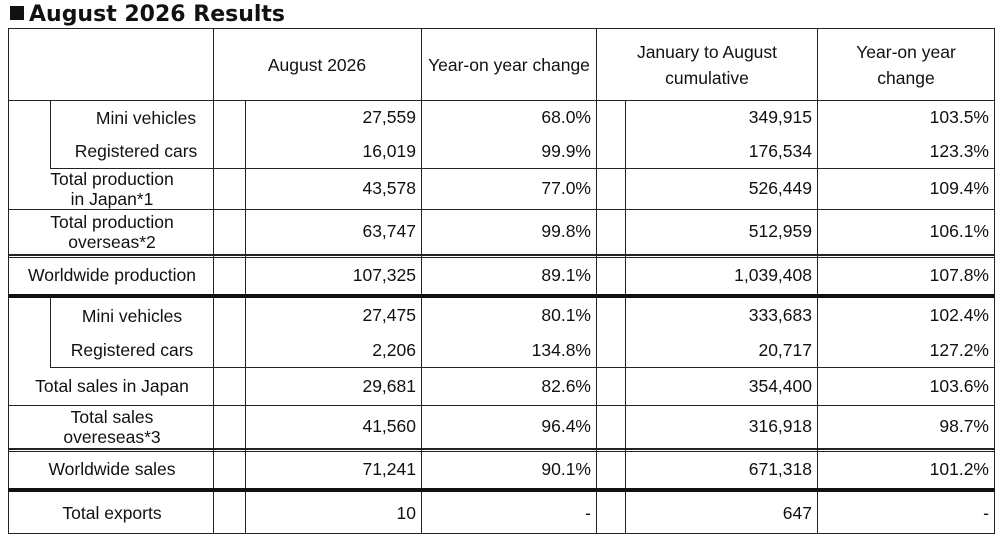  I want to click on cell-yoy-cumulative: 103.5%, so click(959, 117).